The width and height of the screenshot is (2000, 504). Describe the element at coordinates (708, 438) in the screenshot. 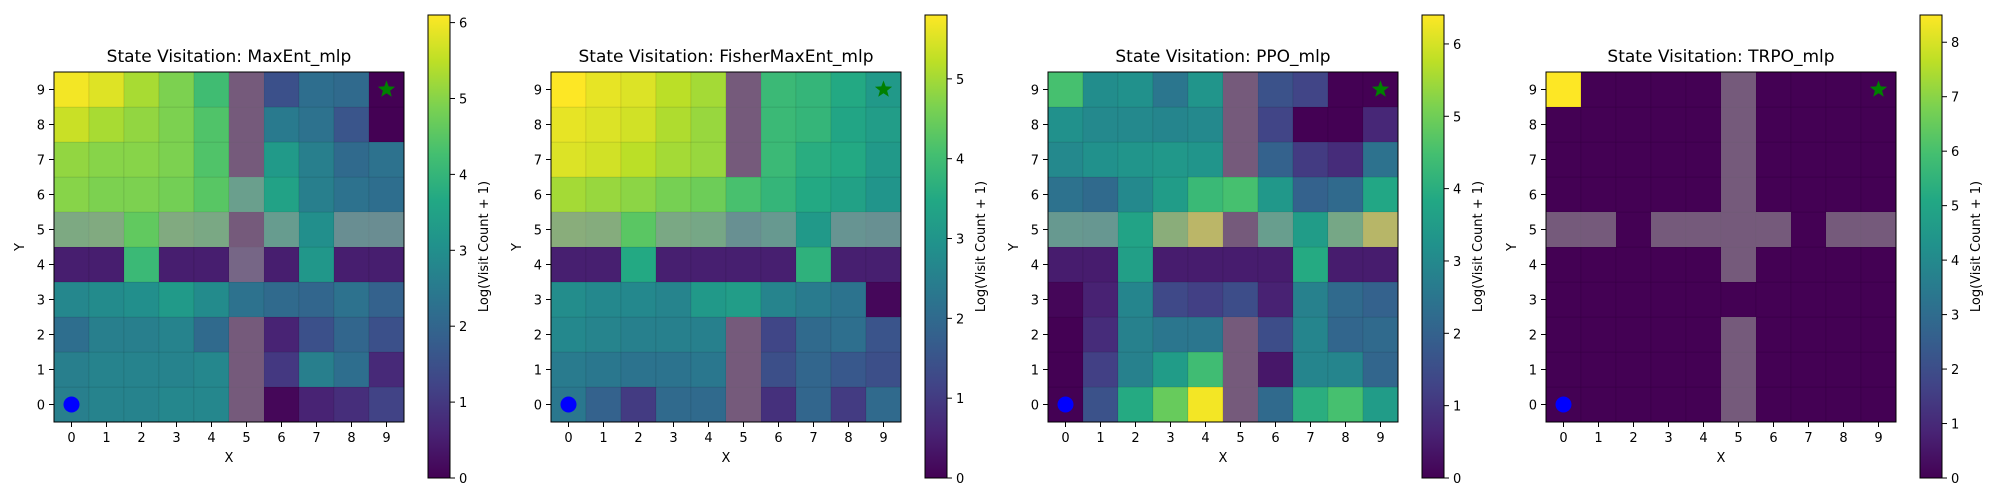

I see `x-tick-label: 4` at that location.